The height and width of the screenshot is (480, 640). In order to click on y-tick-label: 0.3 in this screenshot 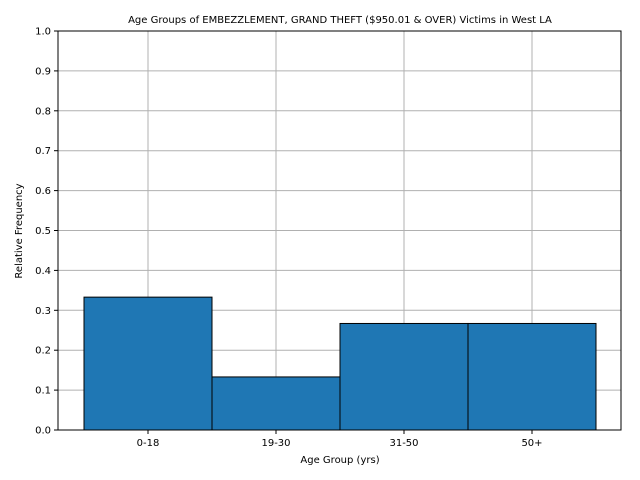, I will do `click(43, 311)`.